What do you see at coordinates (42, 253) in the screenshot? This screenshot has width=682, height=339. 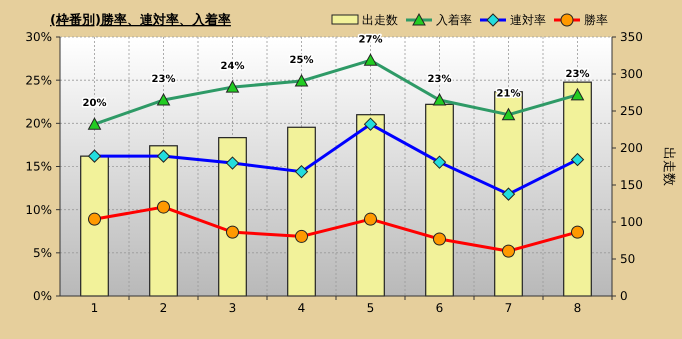 I see `y-tick-label: 5%` at bounding box center [42, 253].